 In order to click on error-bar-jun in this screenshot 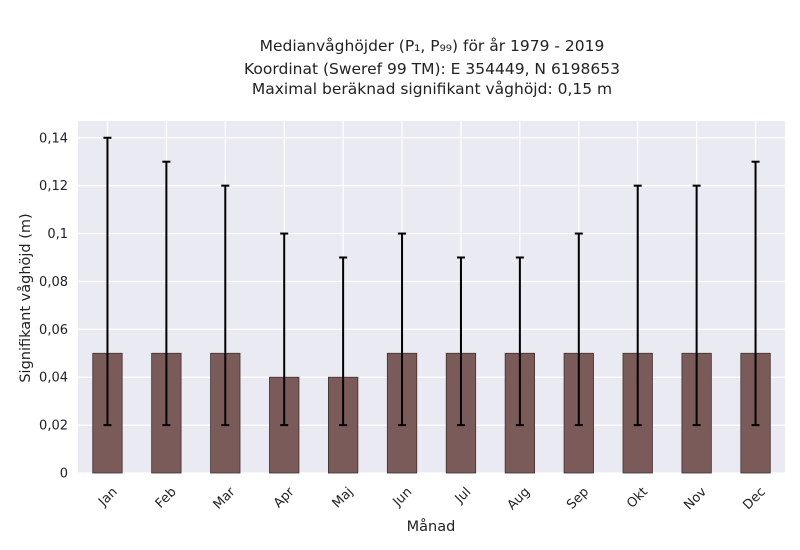, I will do `click(402, 329)`.